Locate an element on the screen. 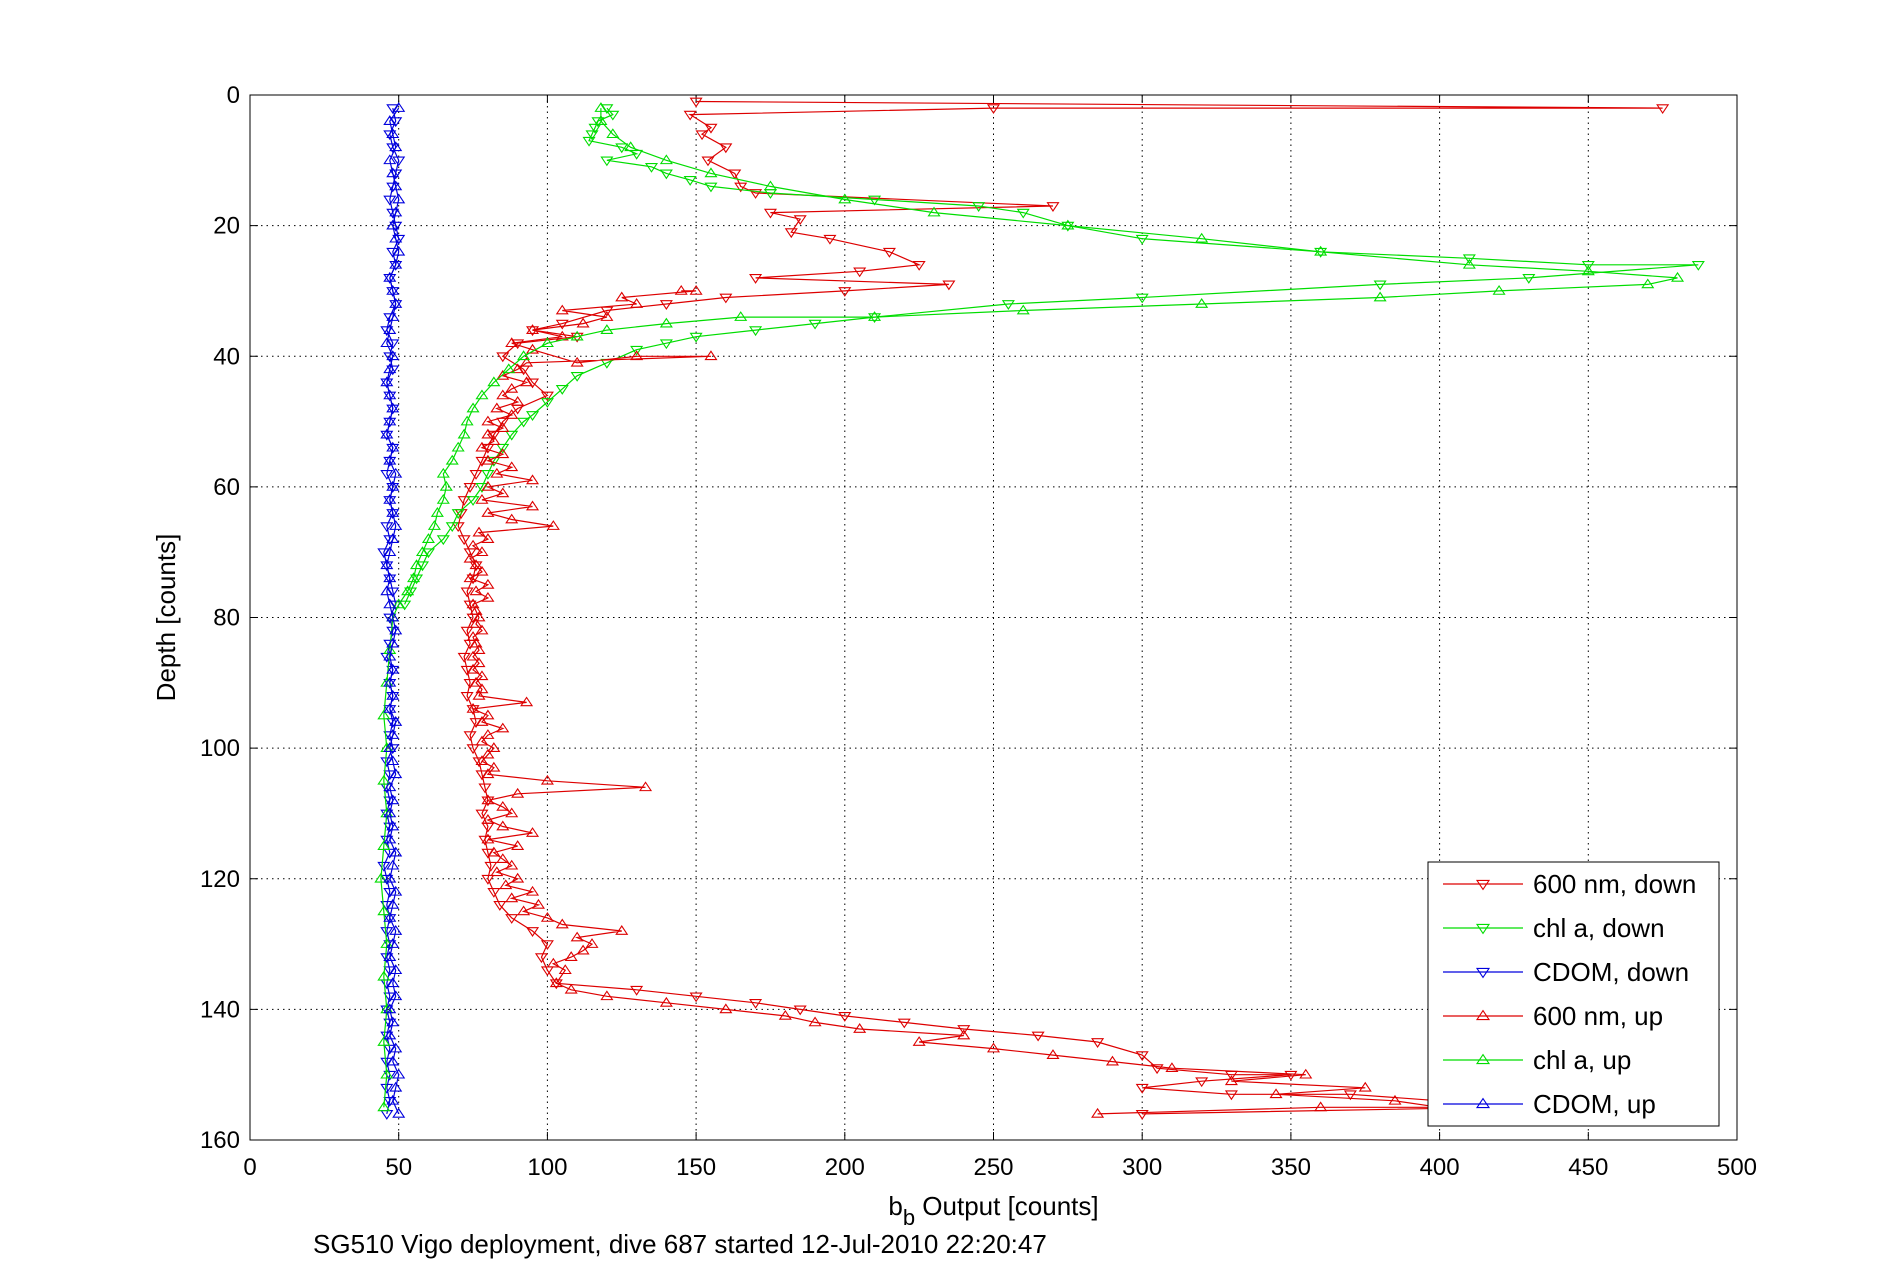 The image size is (1891, 1262). series-line is located at coordinates (393, 611).